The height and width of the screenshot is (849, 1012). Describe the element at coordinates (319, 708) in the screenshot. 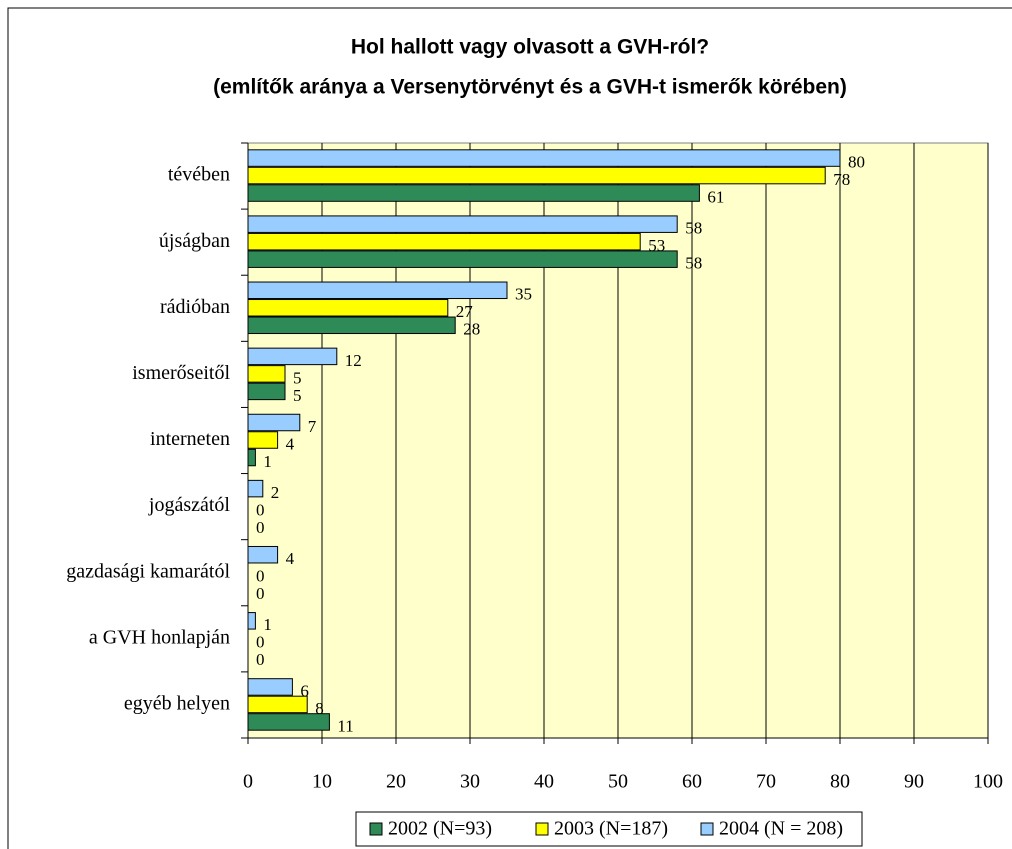

I see `data-label: 8` at that location.